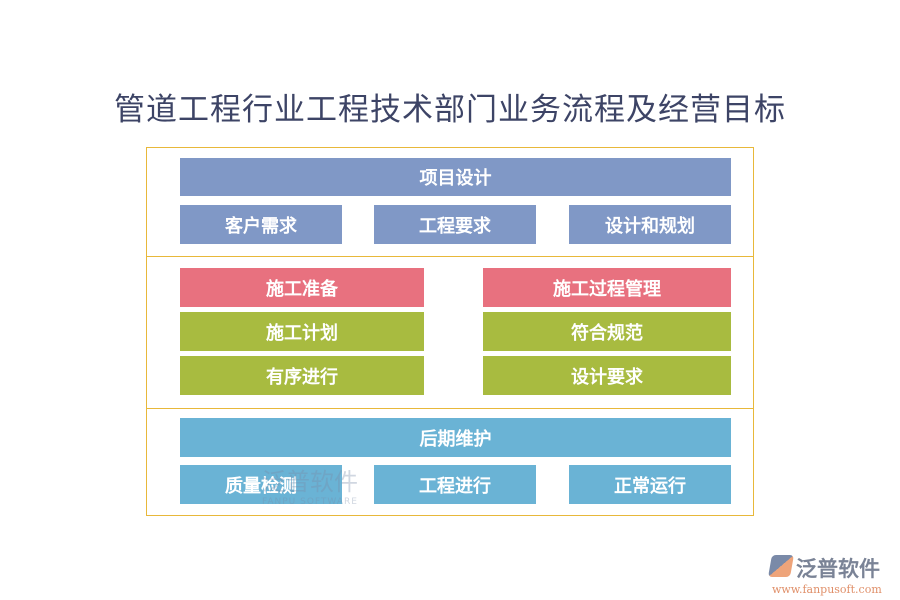  What do you see at coordinates (650, 484) in the screenshot?
I see `box: 正常运行` at bounding box center [650, 484].